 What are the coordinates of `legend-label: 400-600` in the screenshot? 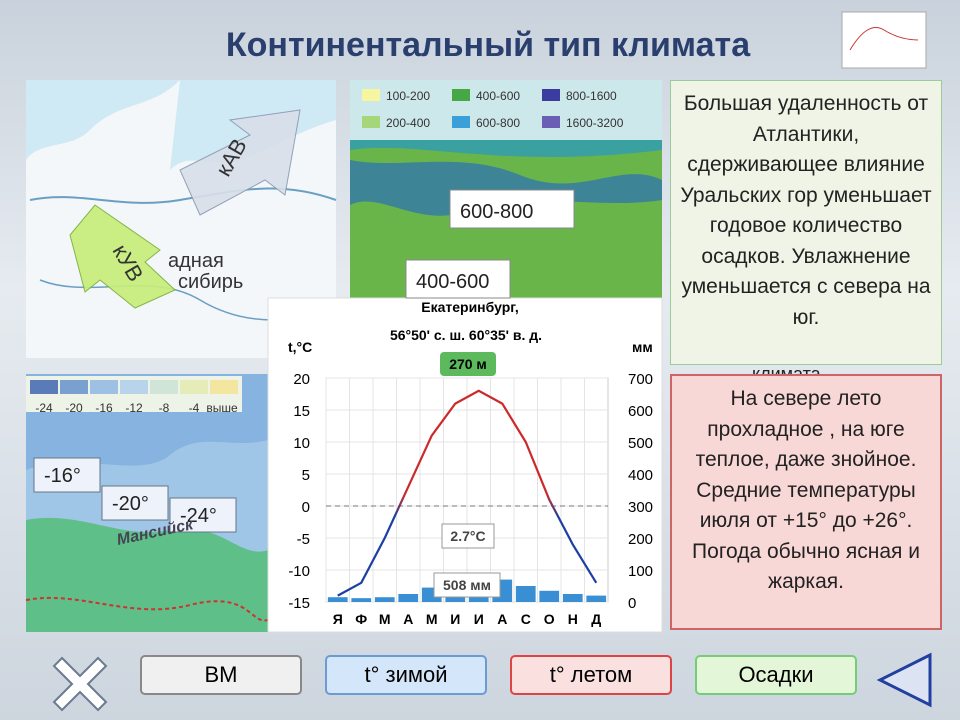 It's located at (498, 96).